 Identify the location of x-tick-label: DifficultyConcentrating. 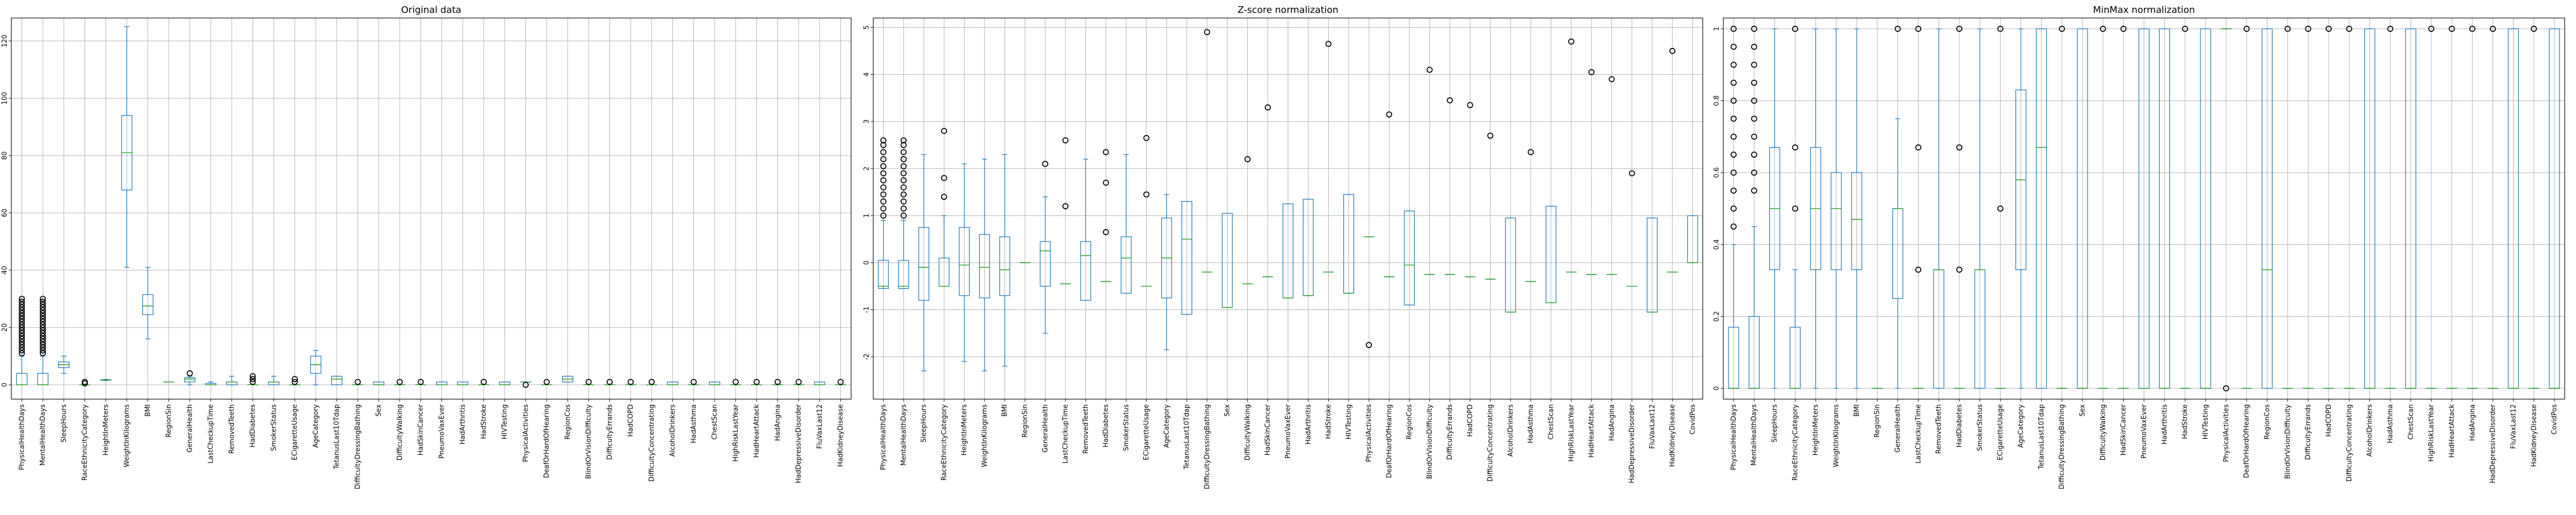
(652, 443).